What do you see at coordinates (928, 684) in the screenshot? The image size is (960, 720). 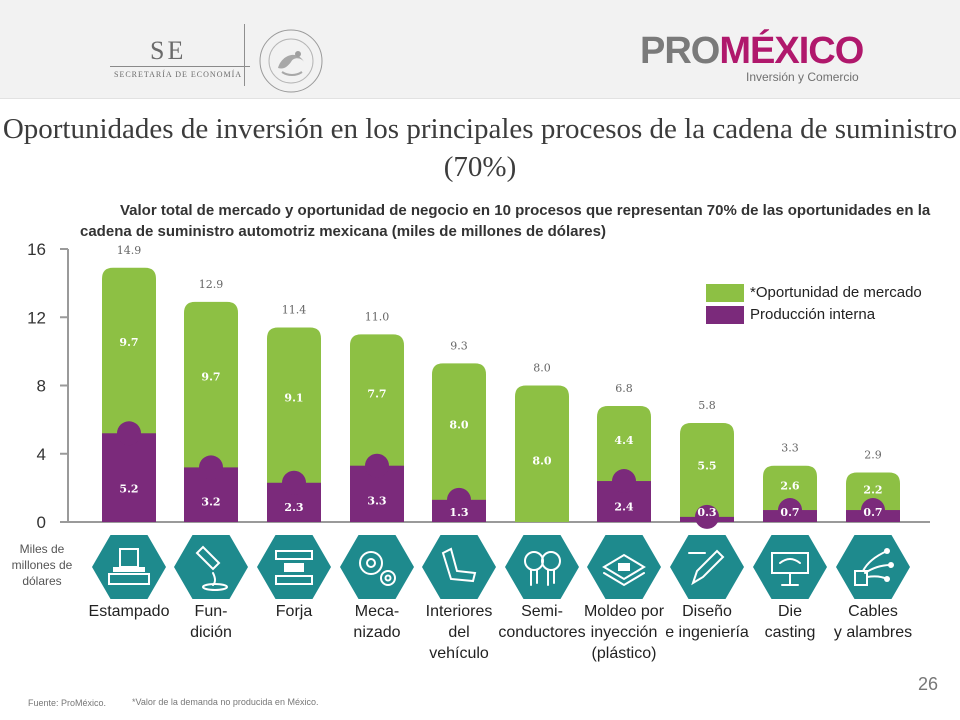 I see `page-number: 26` at bounding box center [928, 684].